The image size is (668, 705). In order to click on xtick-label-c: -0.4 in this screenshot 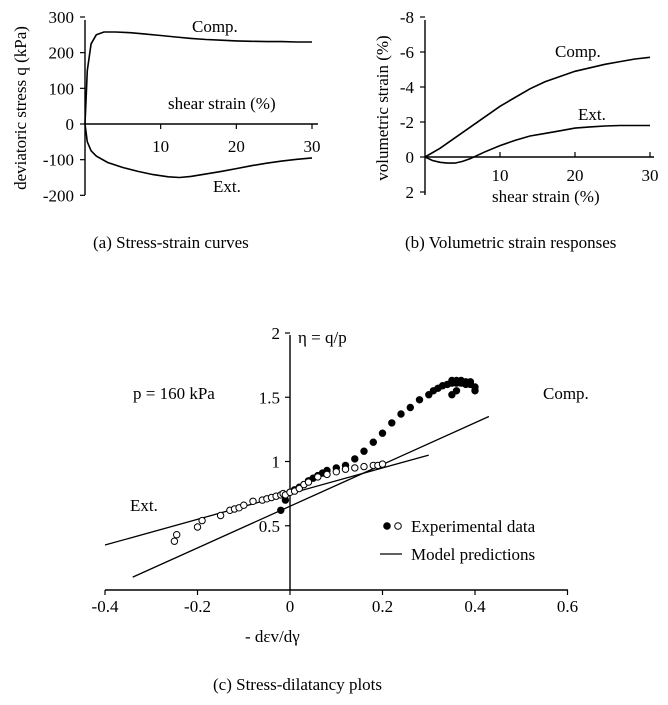, I will do `click(105, 606)`.